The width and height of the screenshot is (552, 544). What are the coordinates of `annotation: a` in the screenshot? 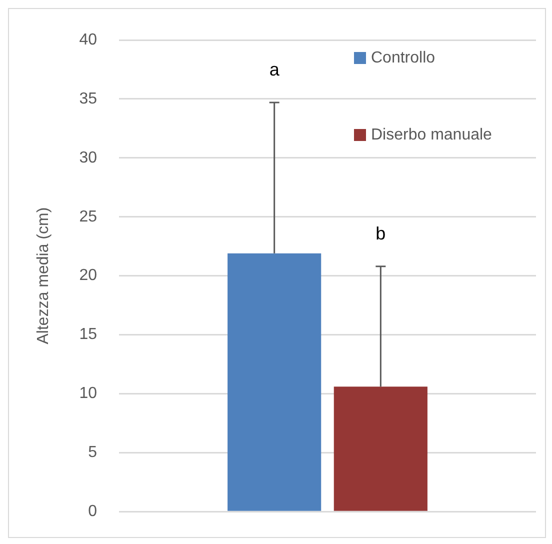 It's located at (274, 69).